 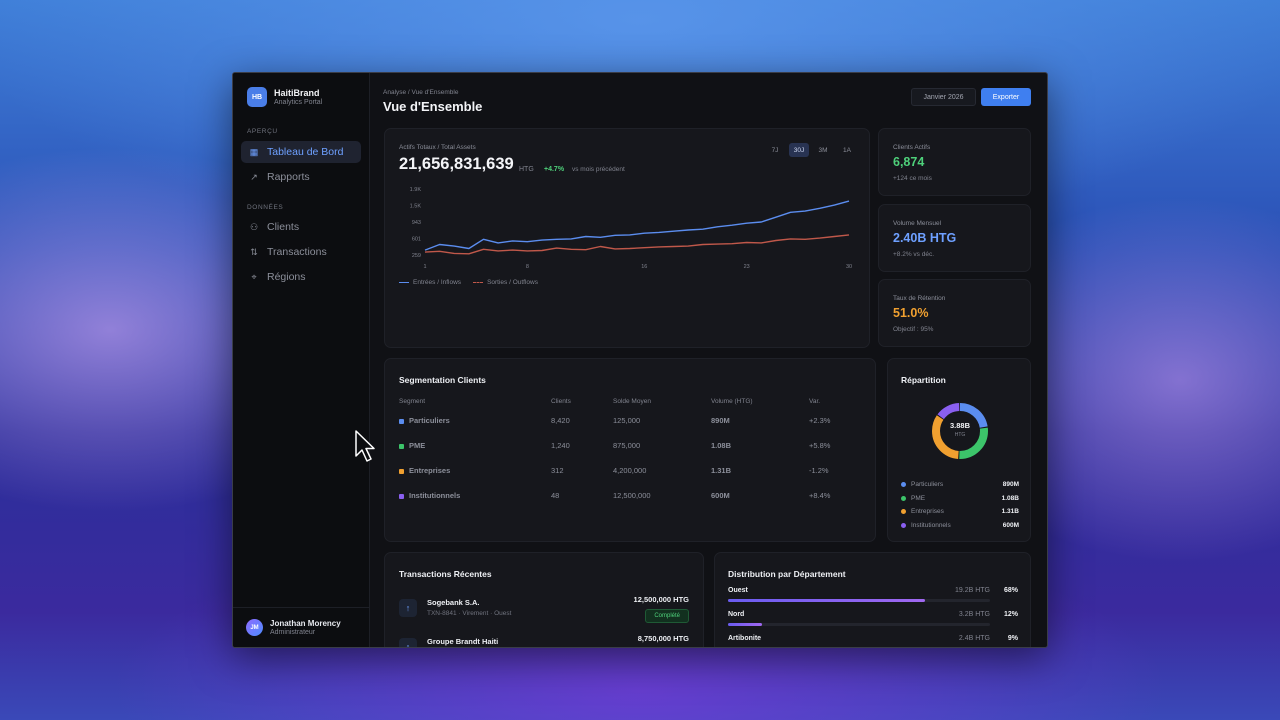 What do you see at coordinates (972, 590) in the screenshot?
I see `department-amount: 19.2B HTG` at bounding box center [972, 590].